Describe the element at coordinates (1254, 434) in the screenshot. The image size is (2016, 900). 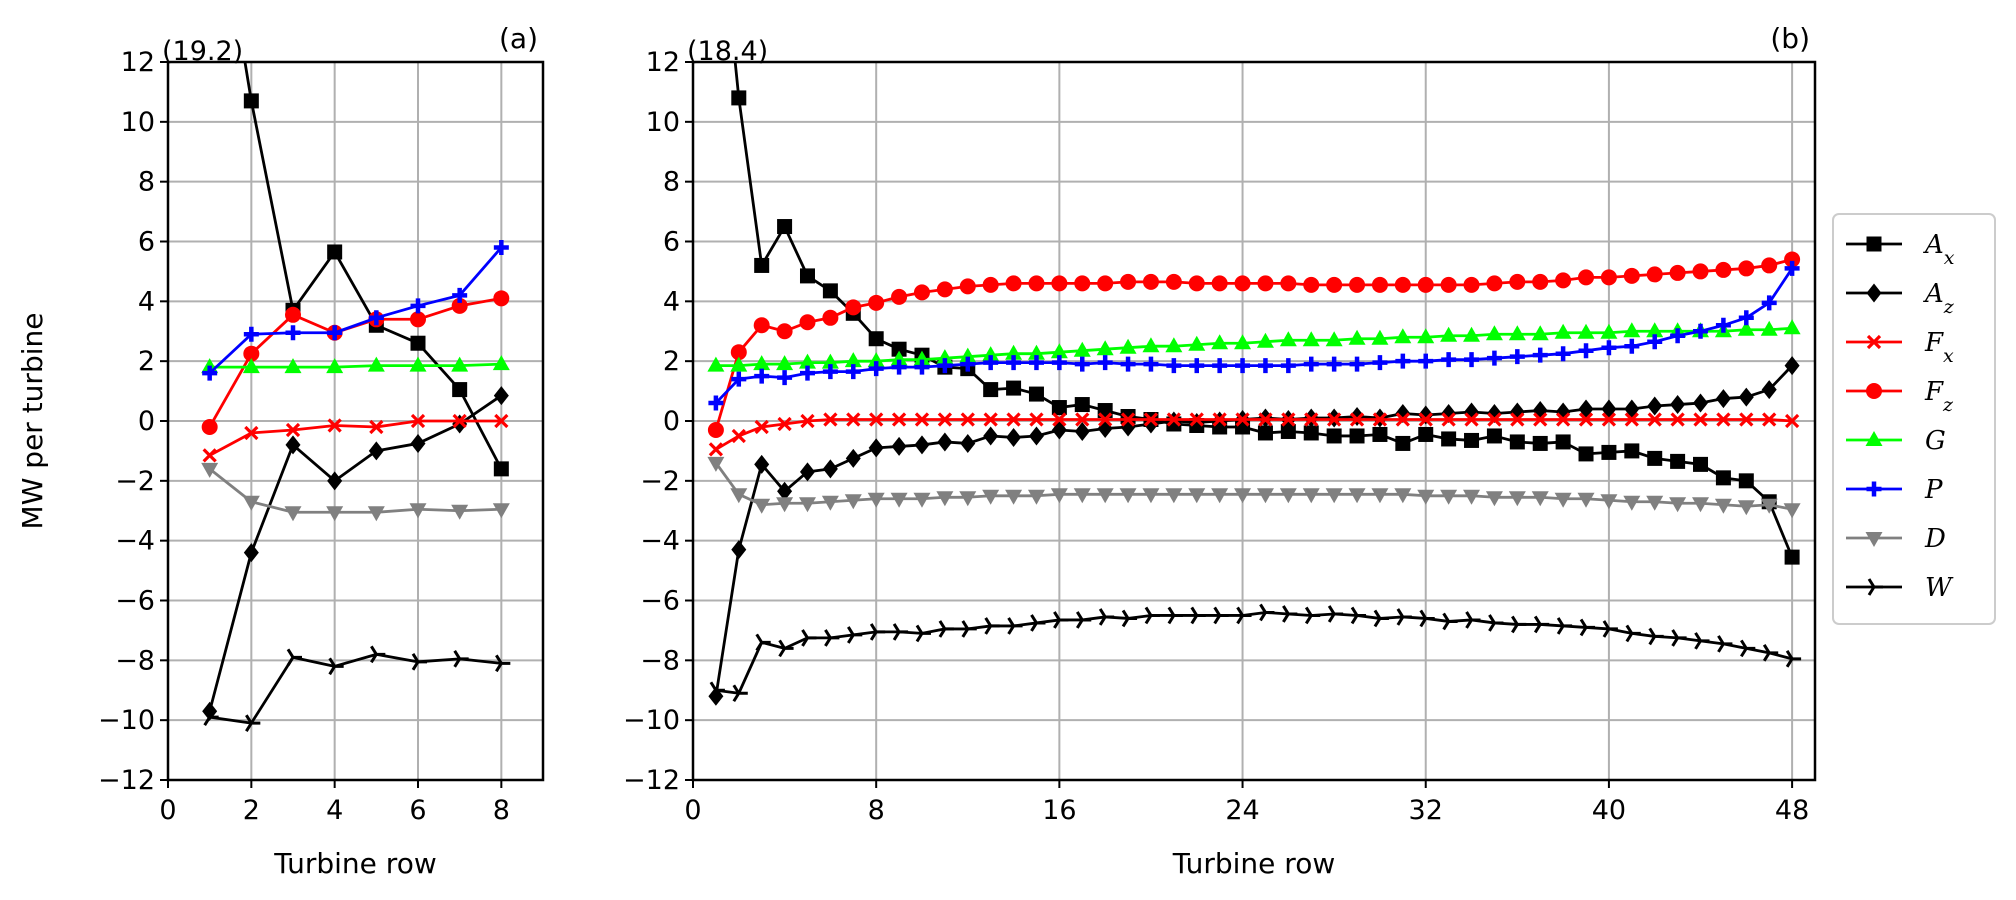
I see `series-Fx` at that location.